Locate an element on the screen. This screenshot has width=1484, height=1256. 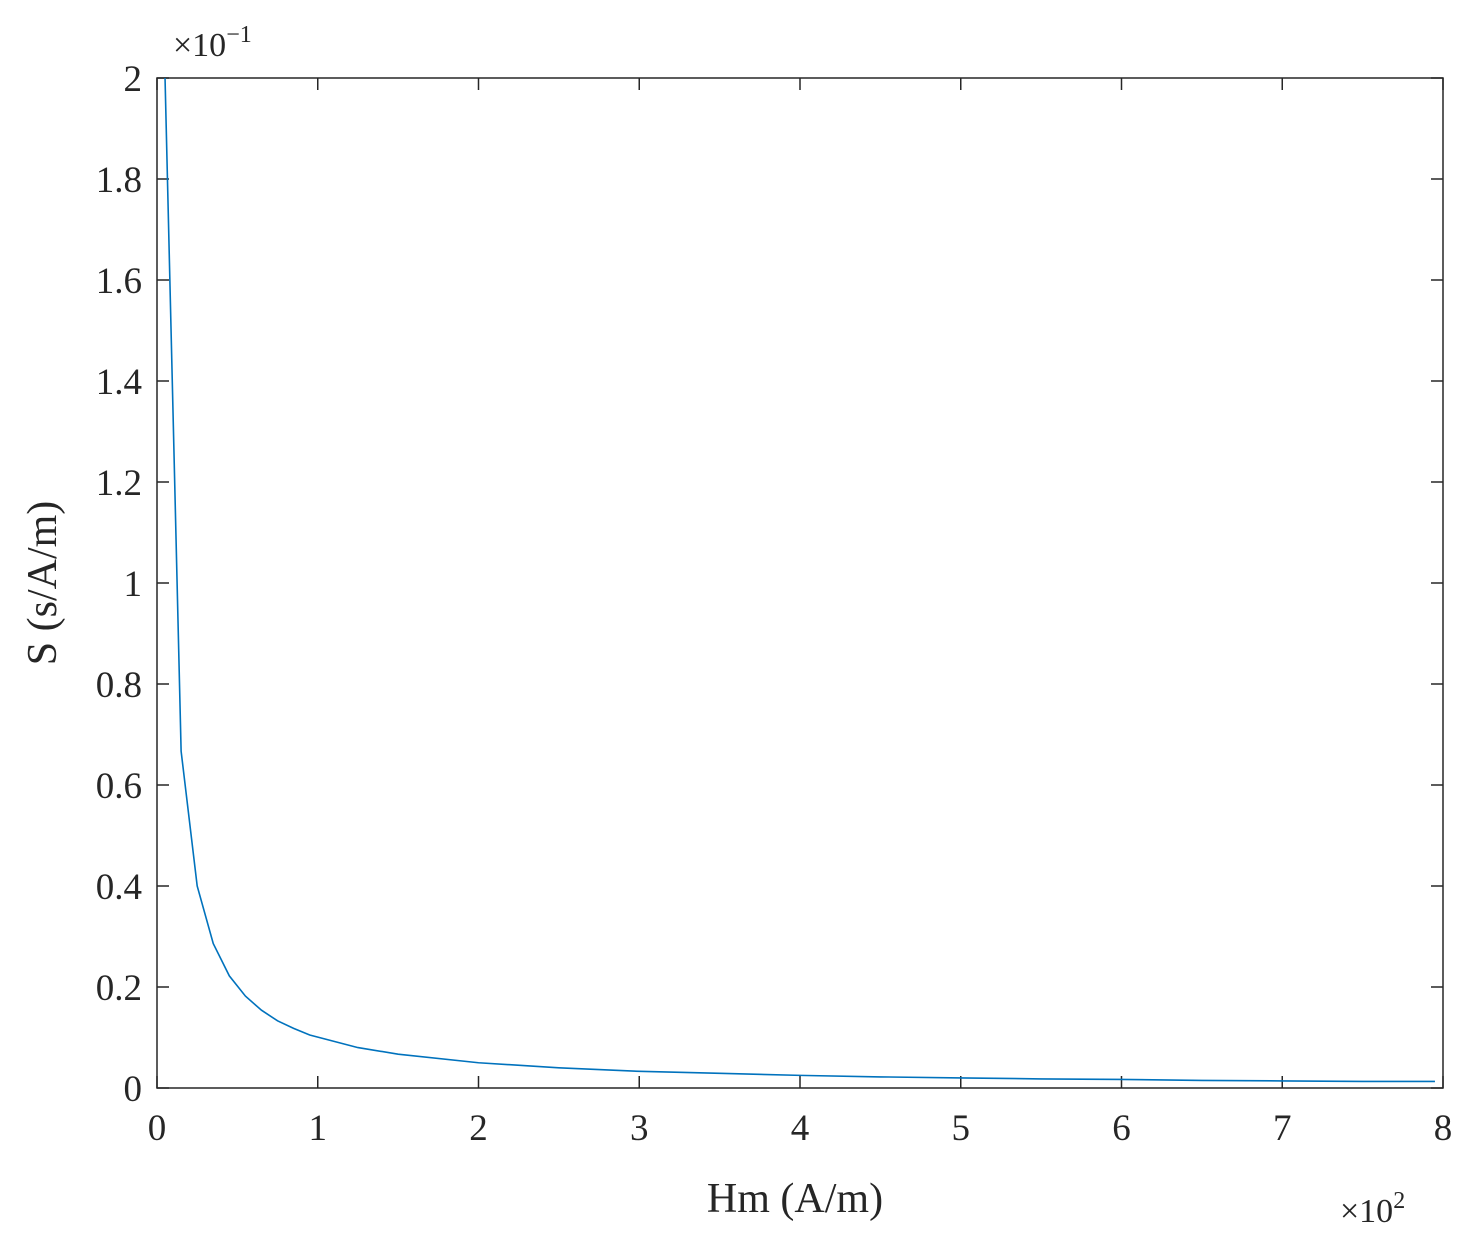
y-tick-label: 0 is located at coordinates (133, 1089).